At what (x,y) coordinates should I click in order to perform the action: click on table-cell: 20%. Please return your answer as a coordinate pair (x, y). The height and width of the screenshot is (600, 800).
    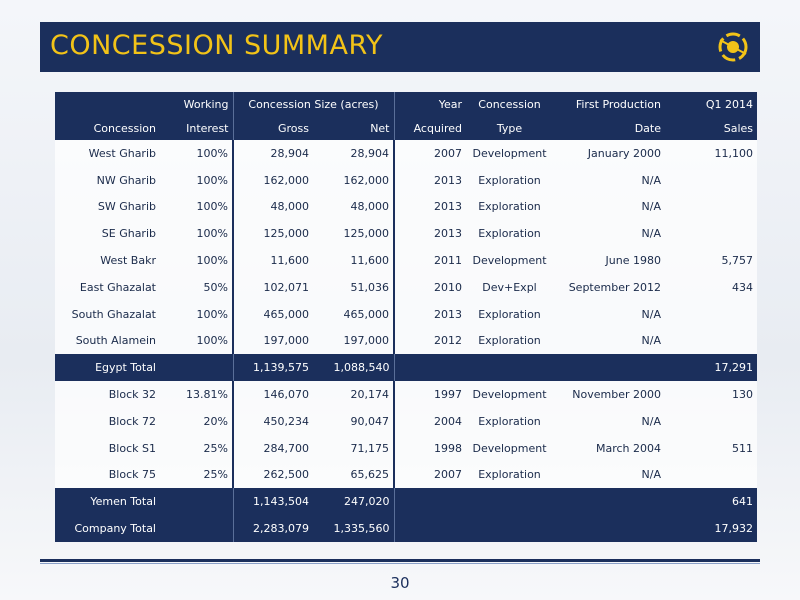
    Looking at the image, I should click on (197, 421).